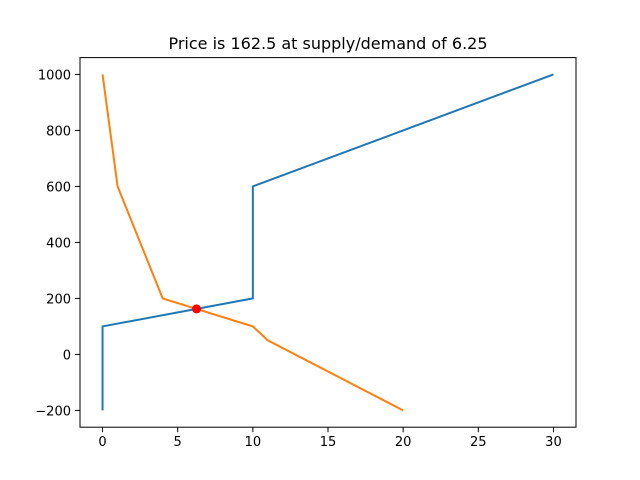 This screenshot has width=640, height=480. What do you see at coordinates (54, 75) in the screenshot?
I see `y-tick-label: 1000` at bounding box center [54, 75].